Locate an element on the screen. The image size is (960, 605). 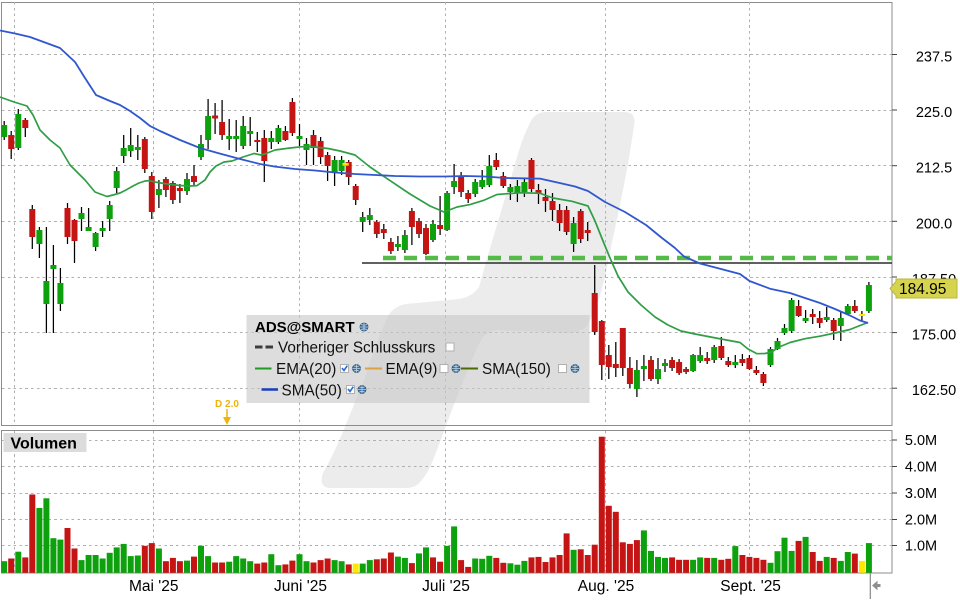
svg-text: Juni '25 is located at coordinates (300, 586).